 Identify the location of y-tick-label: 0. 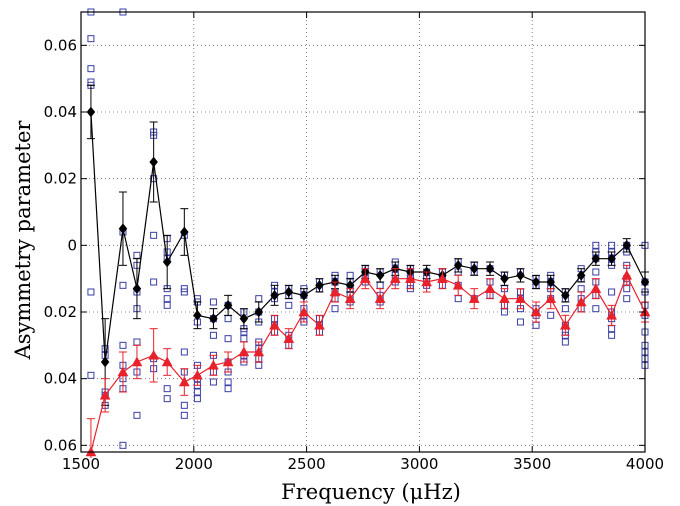
(72, 245).